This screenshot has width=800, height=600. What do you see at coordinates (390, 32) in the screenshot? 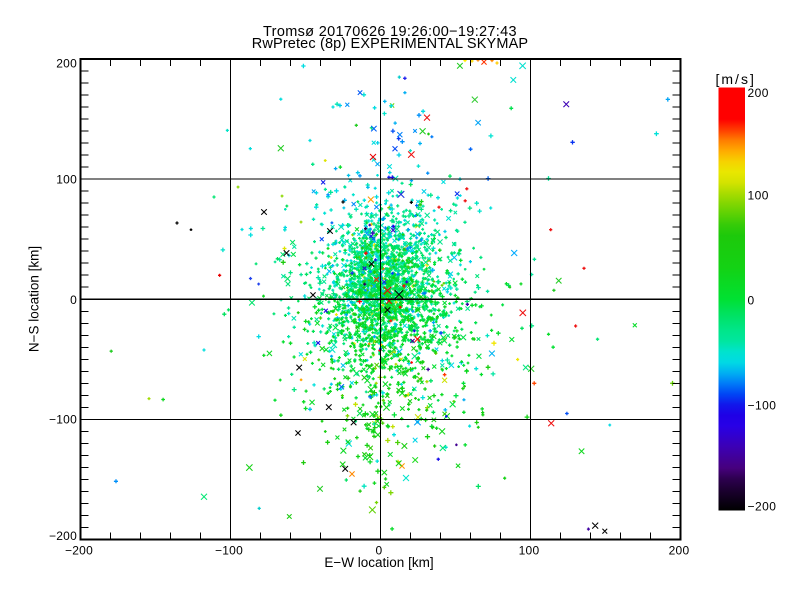
I see `svg-text:Tromsø 20170626 19:26:00−19:27: Tromsø 20170626 19:26:00−19:27:43` at bounding box center [390, 32].